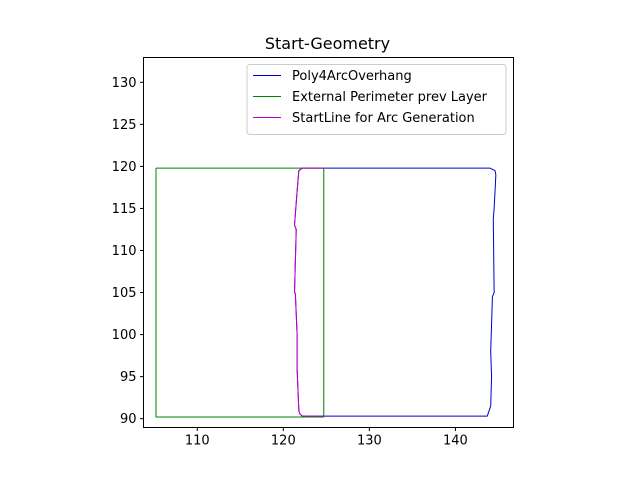 The image size is (640, 480). Describe the element at coordinates (124, 293) in the screenshot. I see `y-tick-label-3: 105` at that location.